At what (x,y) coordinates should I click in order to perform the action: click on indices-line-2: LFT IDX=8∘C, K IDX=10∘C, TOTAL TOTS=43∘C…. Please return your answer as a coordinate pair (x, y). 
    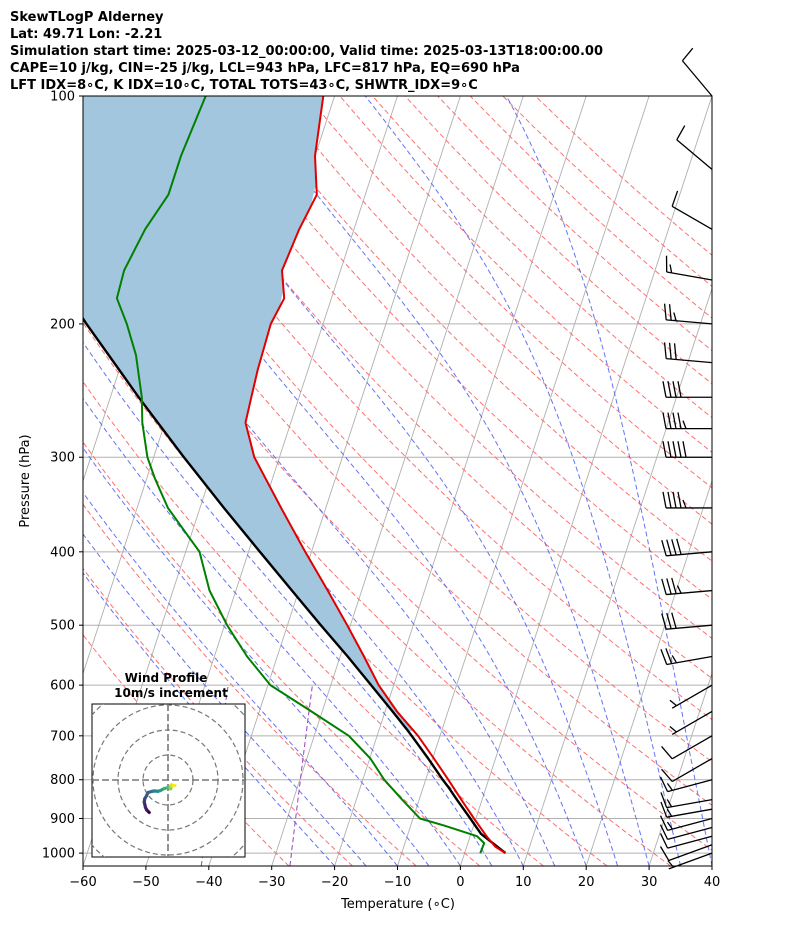
    Looking at the image, I should click on (244, 85).